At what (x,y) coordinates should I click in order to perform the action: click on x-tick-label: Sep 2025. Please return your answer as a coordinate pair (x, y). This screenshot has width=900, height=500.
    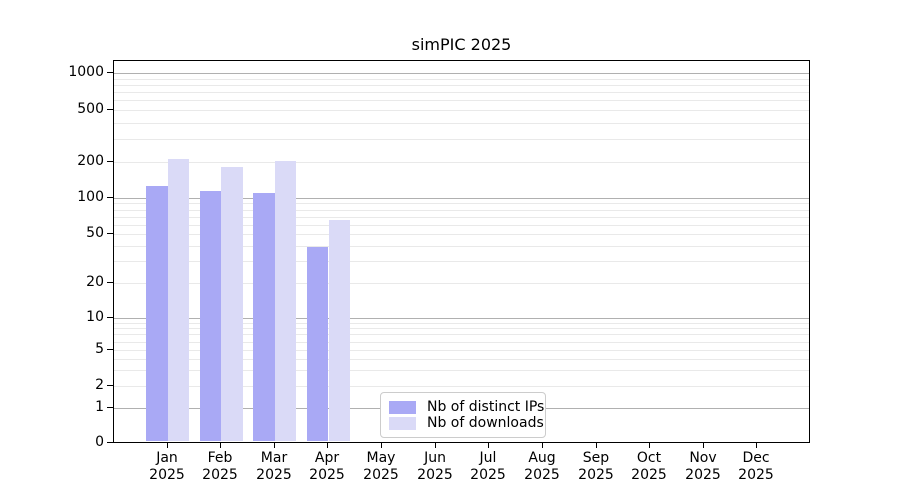
    Looking at the image, I should click on (596, 466).